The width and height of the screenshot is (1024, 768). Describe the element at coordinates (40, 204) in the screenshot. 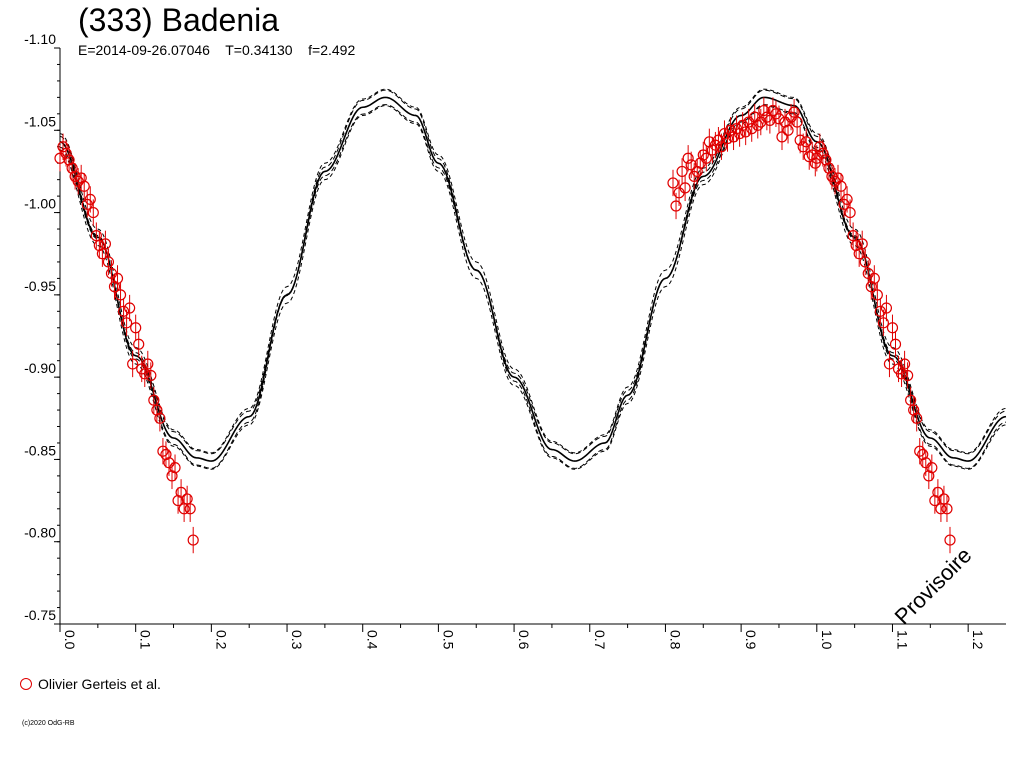

I see `y-tick-label: -1.00` at that location.